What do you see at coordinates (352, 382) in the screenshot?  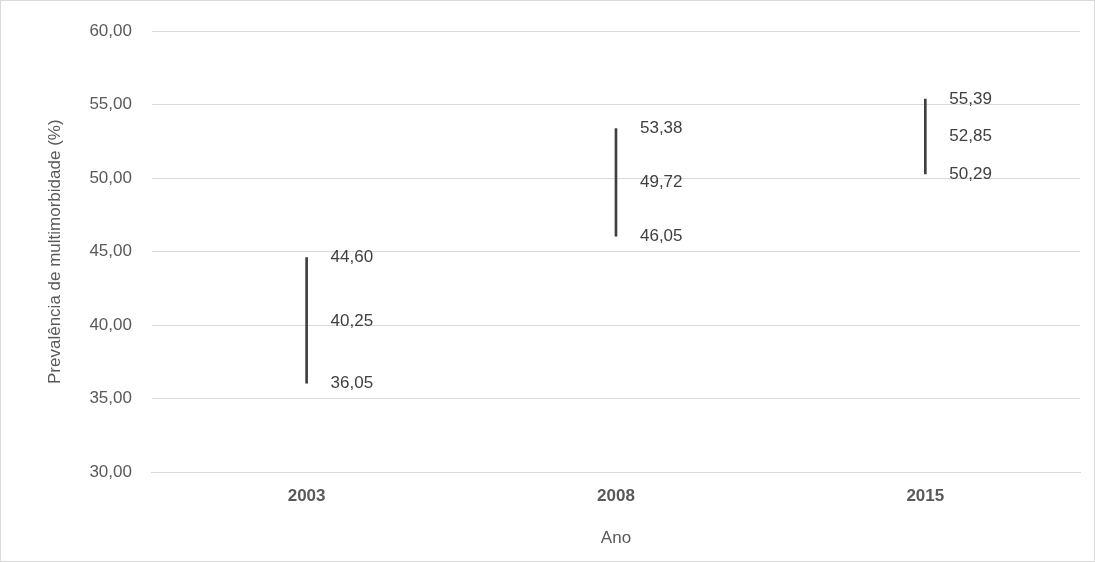 I see `annotation: 36,05` at bounding box center [352, 382].